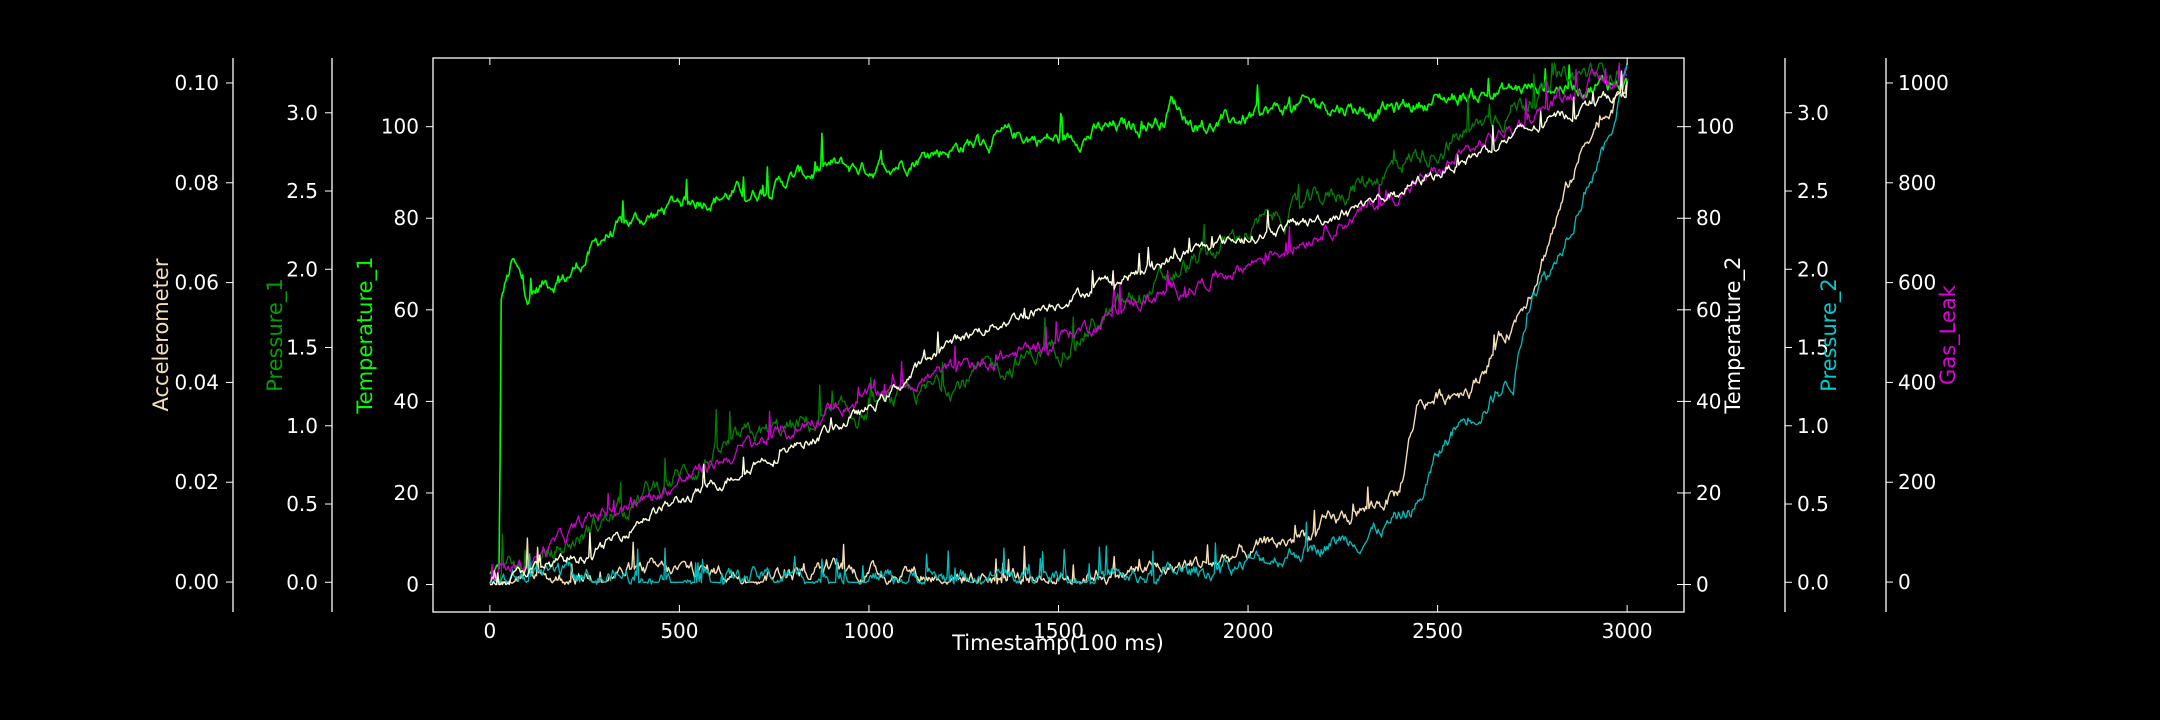 This screenshot has height=720, width=2160. Describe the element at coordinates (196, 582) in the screenshot. I see `y-tick-label: 0.00` at that location.